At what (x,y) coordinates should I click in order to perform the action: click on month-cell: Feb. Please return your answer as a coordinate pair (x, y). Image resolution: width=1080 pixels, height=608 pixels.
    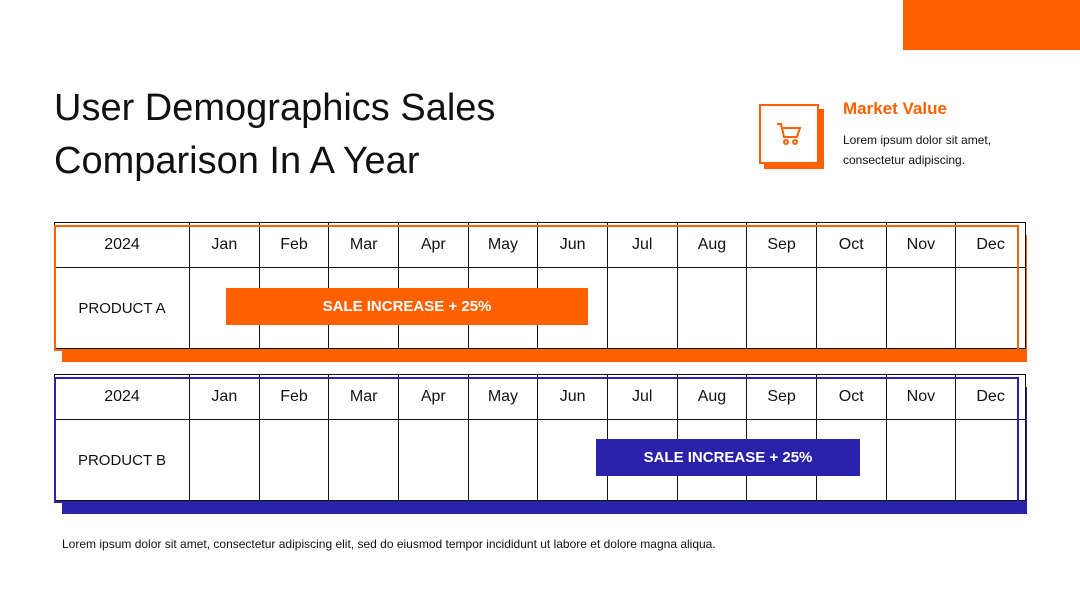
    Looking at the image, I should click on (294, 397).